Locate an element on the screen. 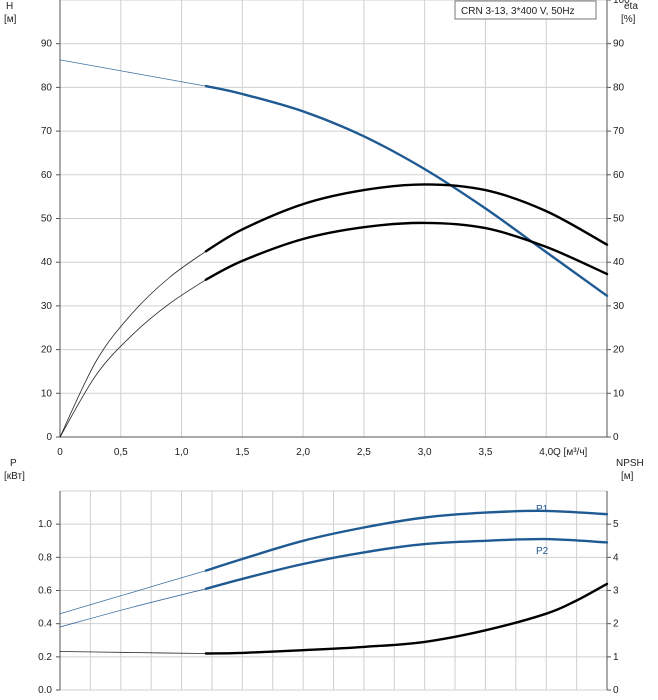 The image size is (658, 700). eta2-curve-thin is located at coordinates (133, 358).